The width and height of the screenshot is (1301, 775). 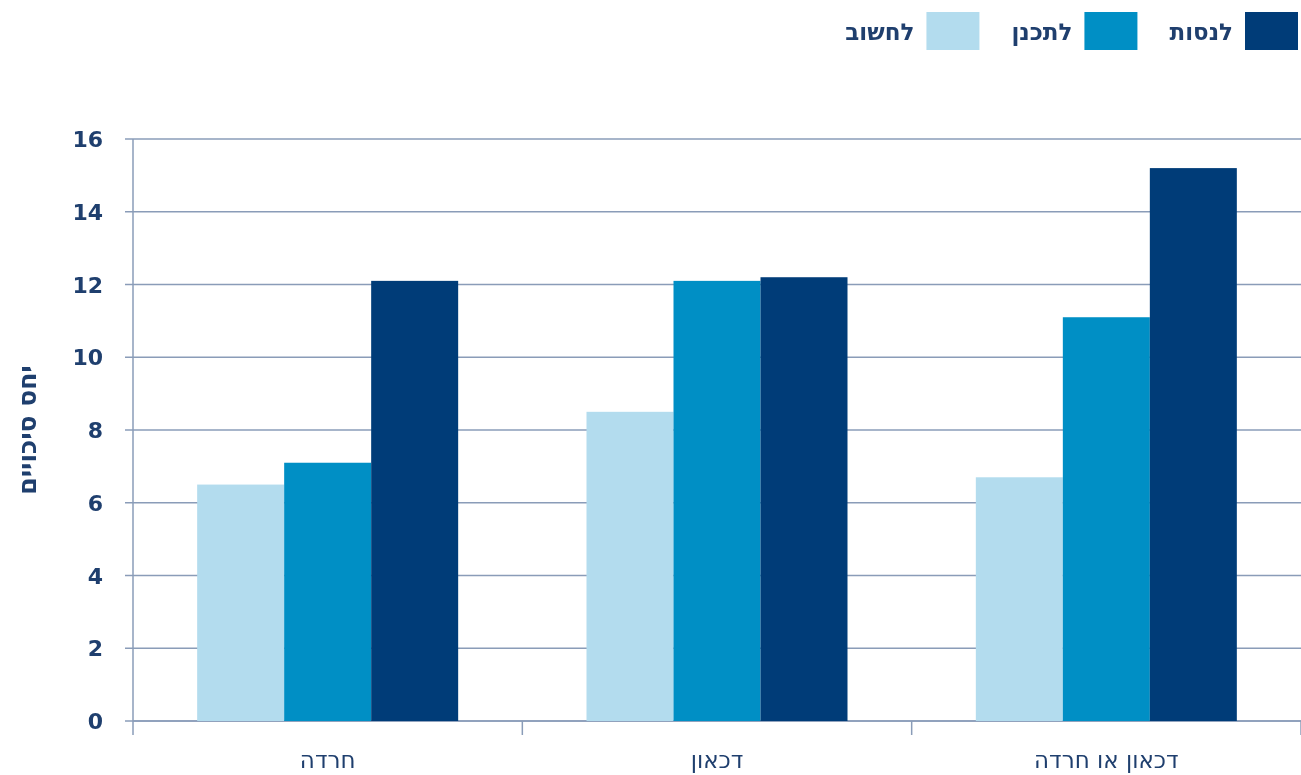 I want to click on x-tick-label: דכאון, so click(x=717, y=760).